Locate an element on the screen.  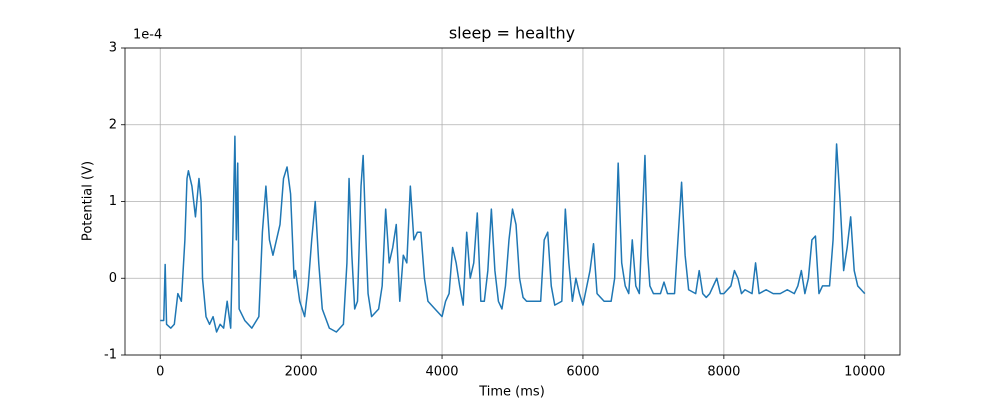
y-tick-label: 2 is located at coordinates (113, 124).